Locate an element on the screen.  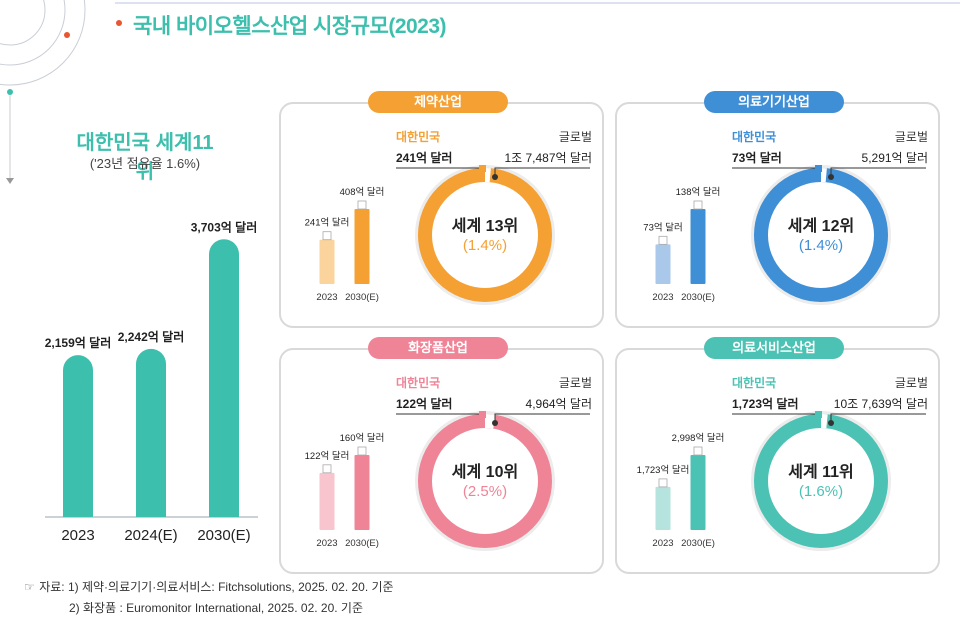
mini-bar-value-label: 1,723억 달러 is located at coordinates (663, 470).